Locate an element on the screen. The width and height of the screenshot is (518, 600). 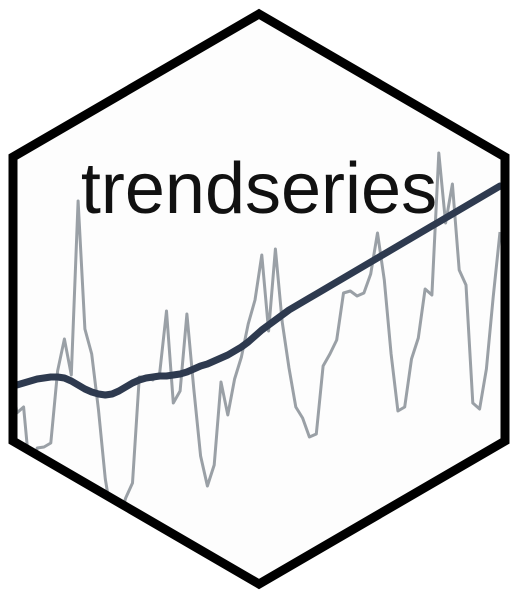
logo-title: trendseries is located at coordinates (259, 189).